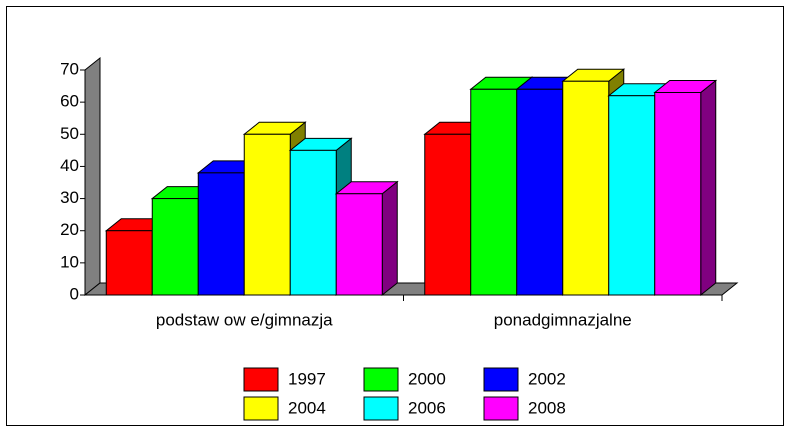 This screenshot has width=790, height=437. Describe the element at coordinates (69, 133) in the screenshot. I see `y-tick-label: 50` at that location.